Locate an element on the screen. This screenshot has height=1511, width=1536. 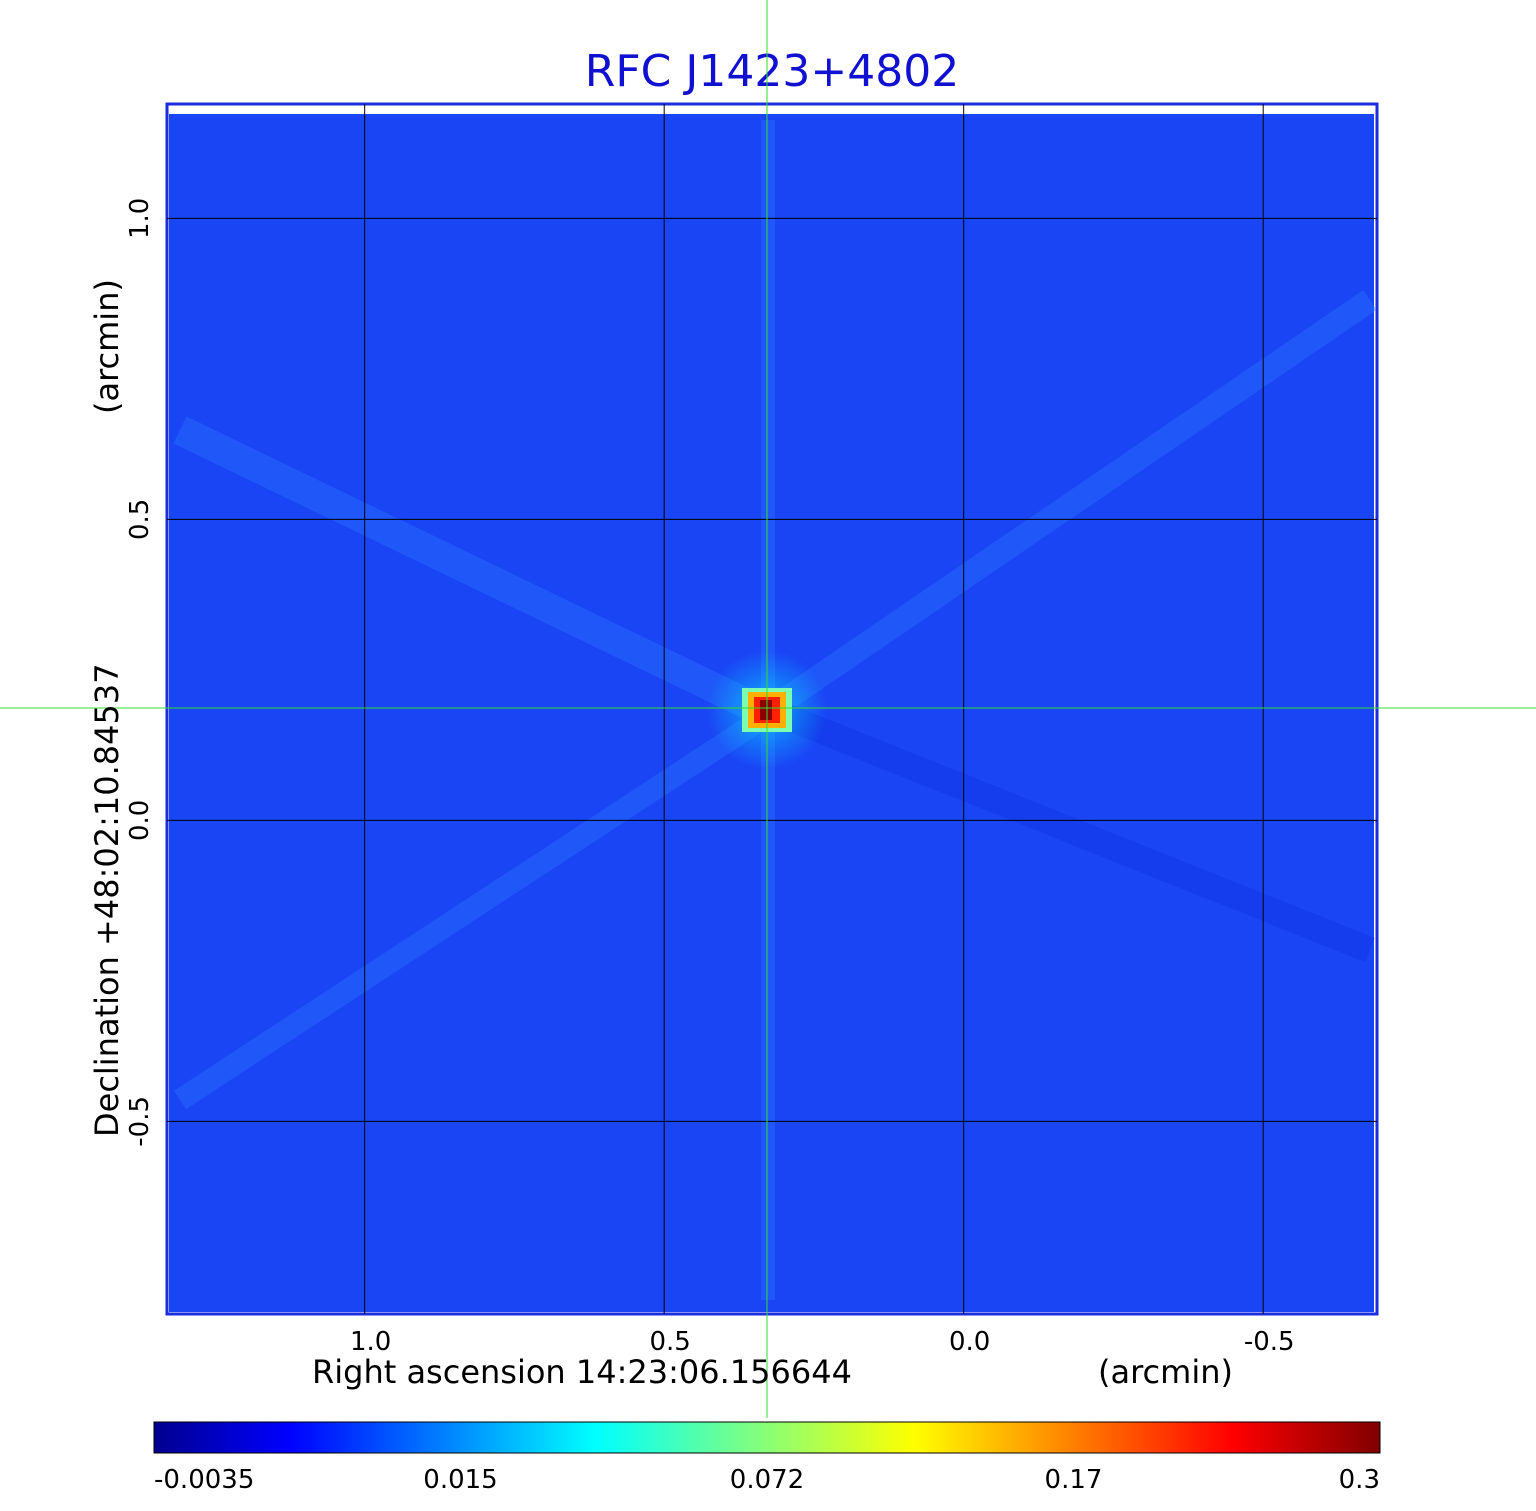
y-tick-label: 0.0 is located at coordinates (140, 820).